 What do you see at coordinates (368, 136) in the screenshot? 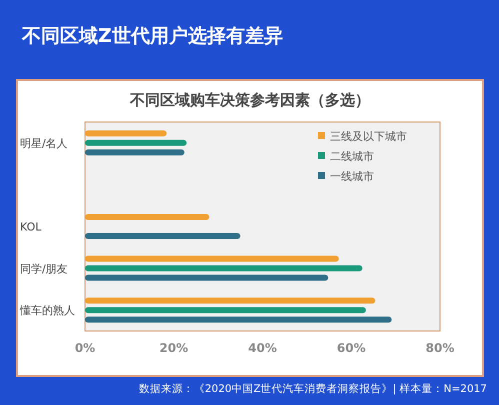
I see `legend-label: 三线及以下城市` at bounding box center [368, 136].